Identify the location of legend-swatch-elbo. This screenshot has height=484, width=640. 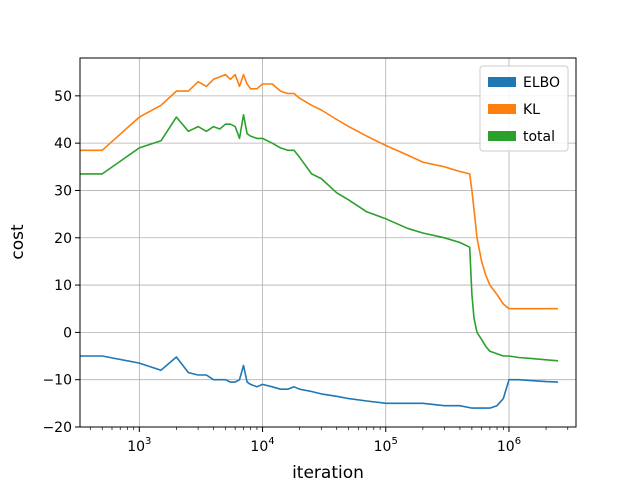
(502, 82).